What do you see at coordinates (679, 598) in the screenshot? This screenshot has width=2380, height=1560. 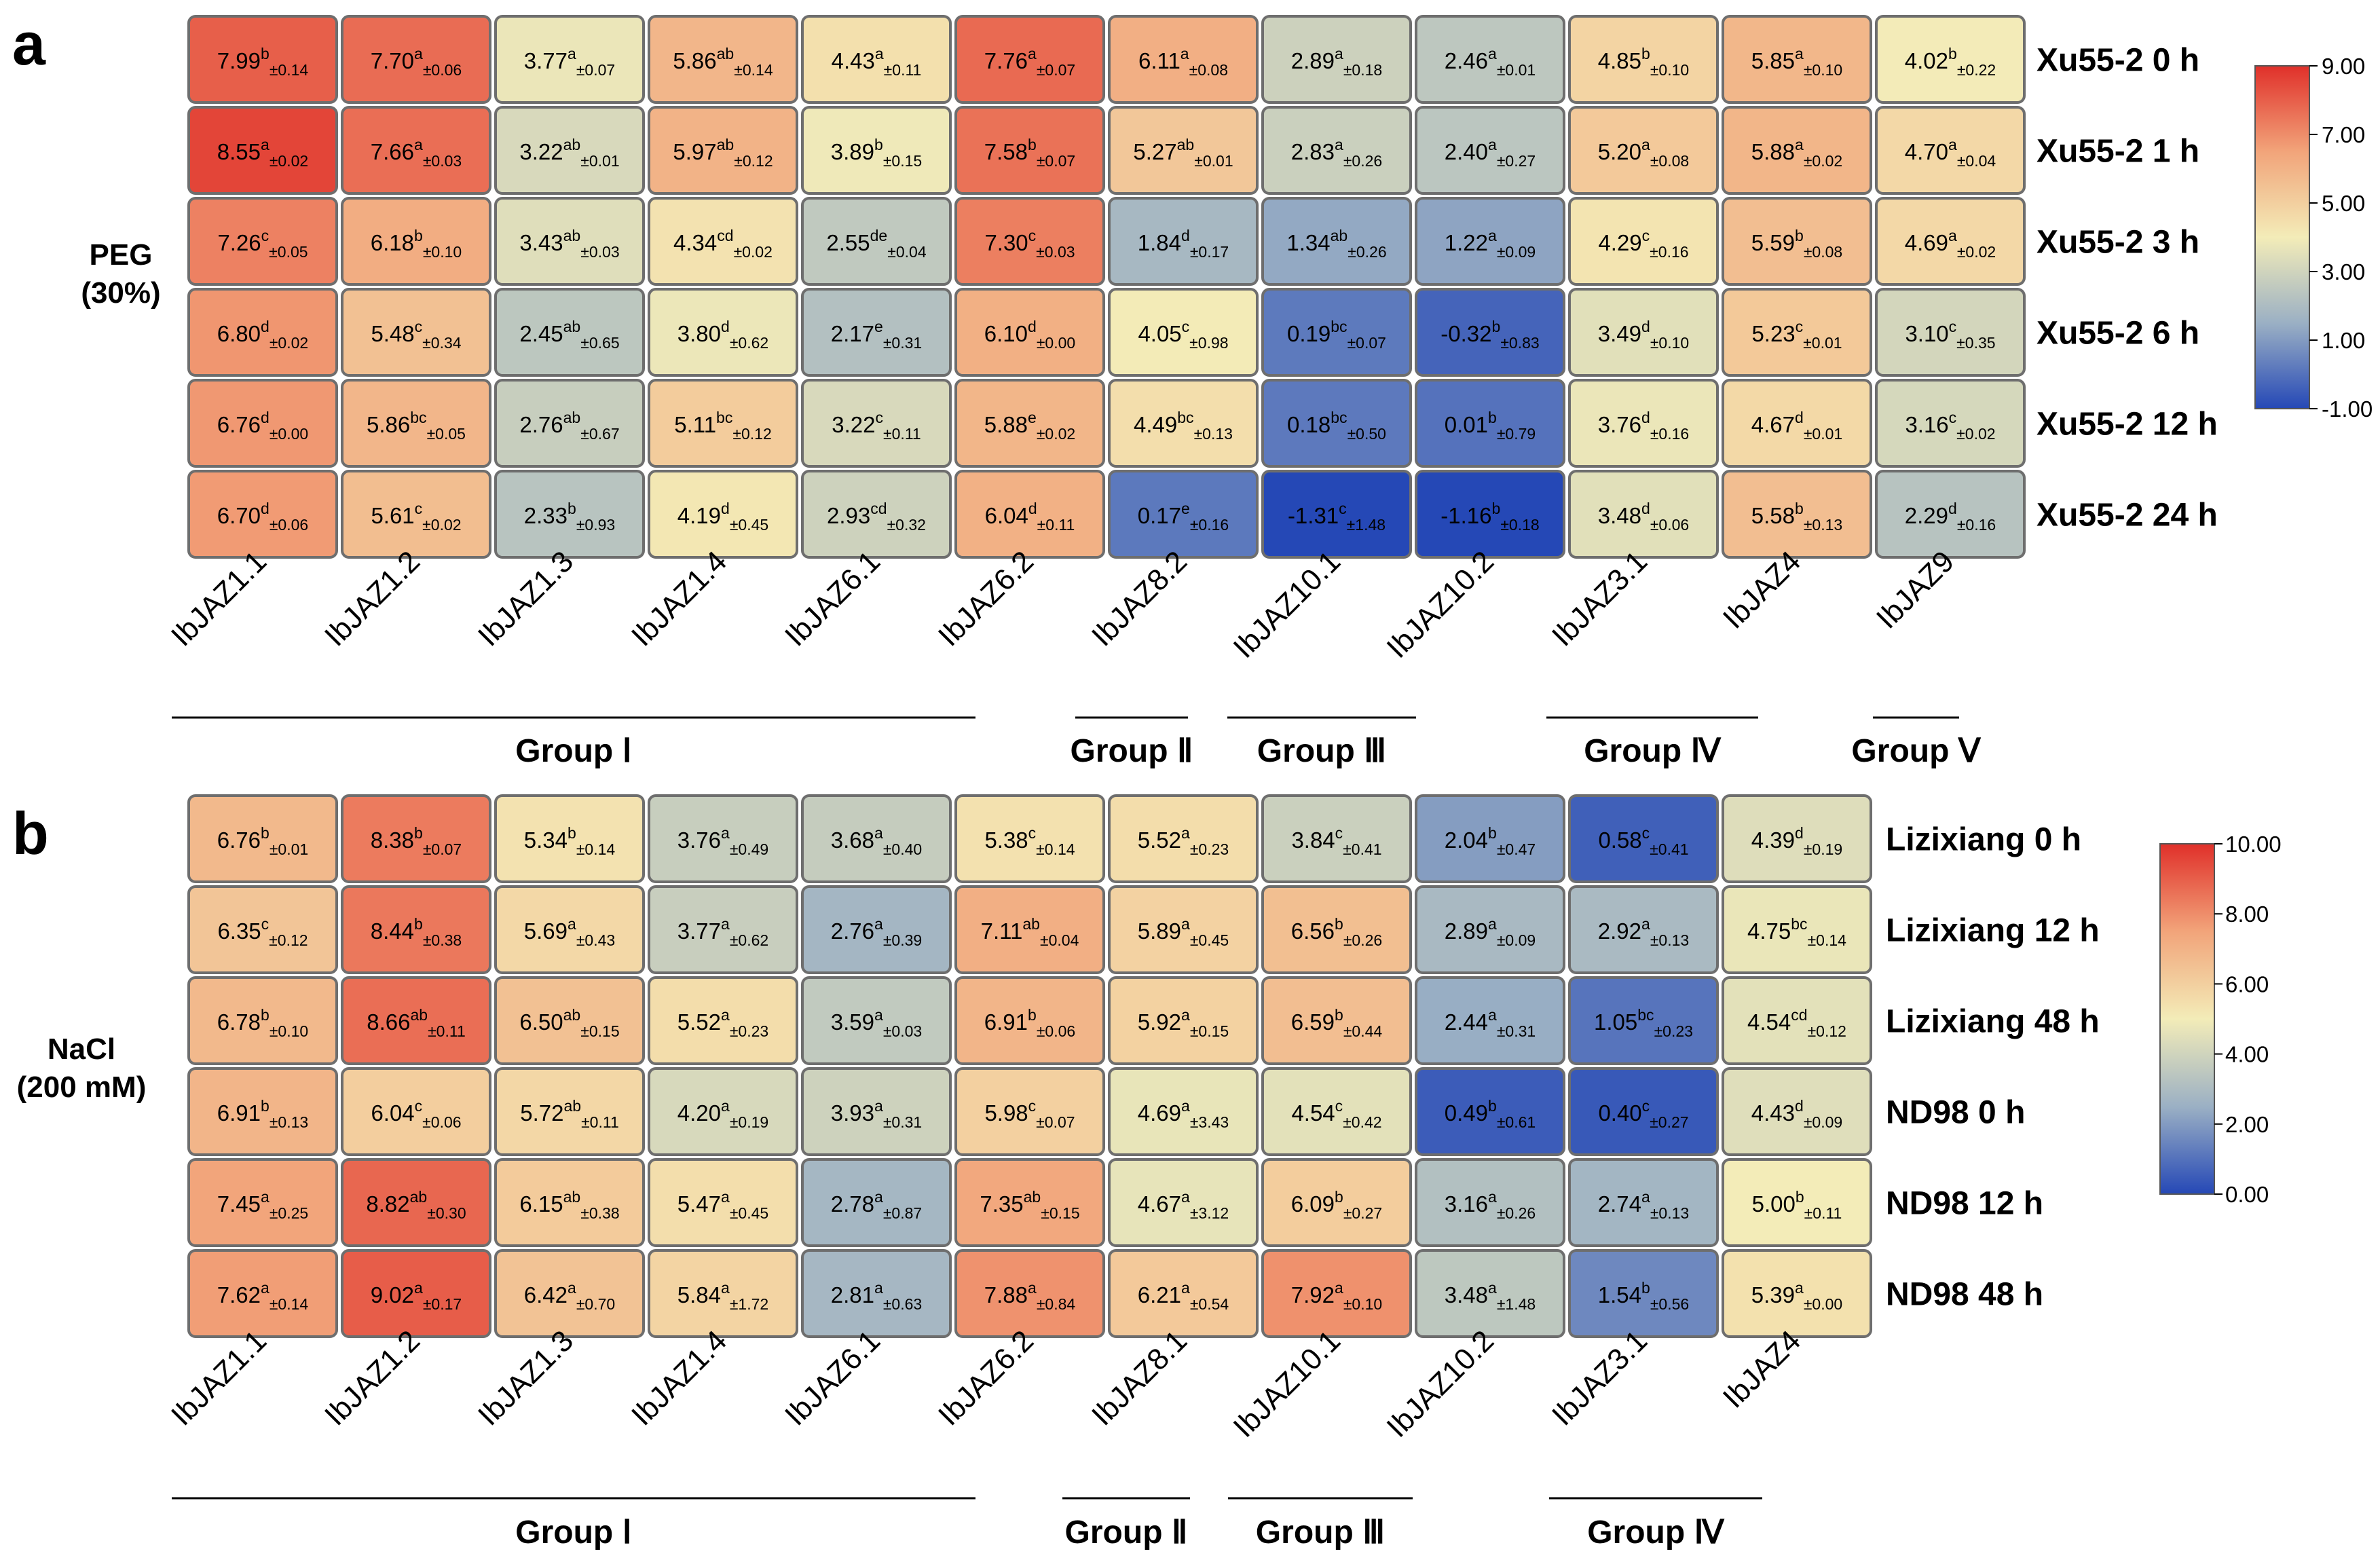 I see `gene-label: IbJAZ1.4` at bounding box center [679, 598].